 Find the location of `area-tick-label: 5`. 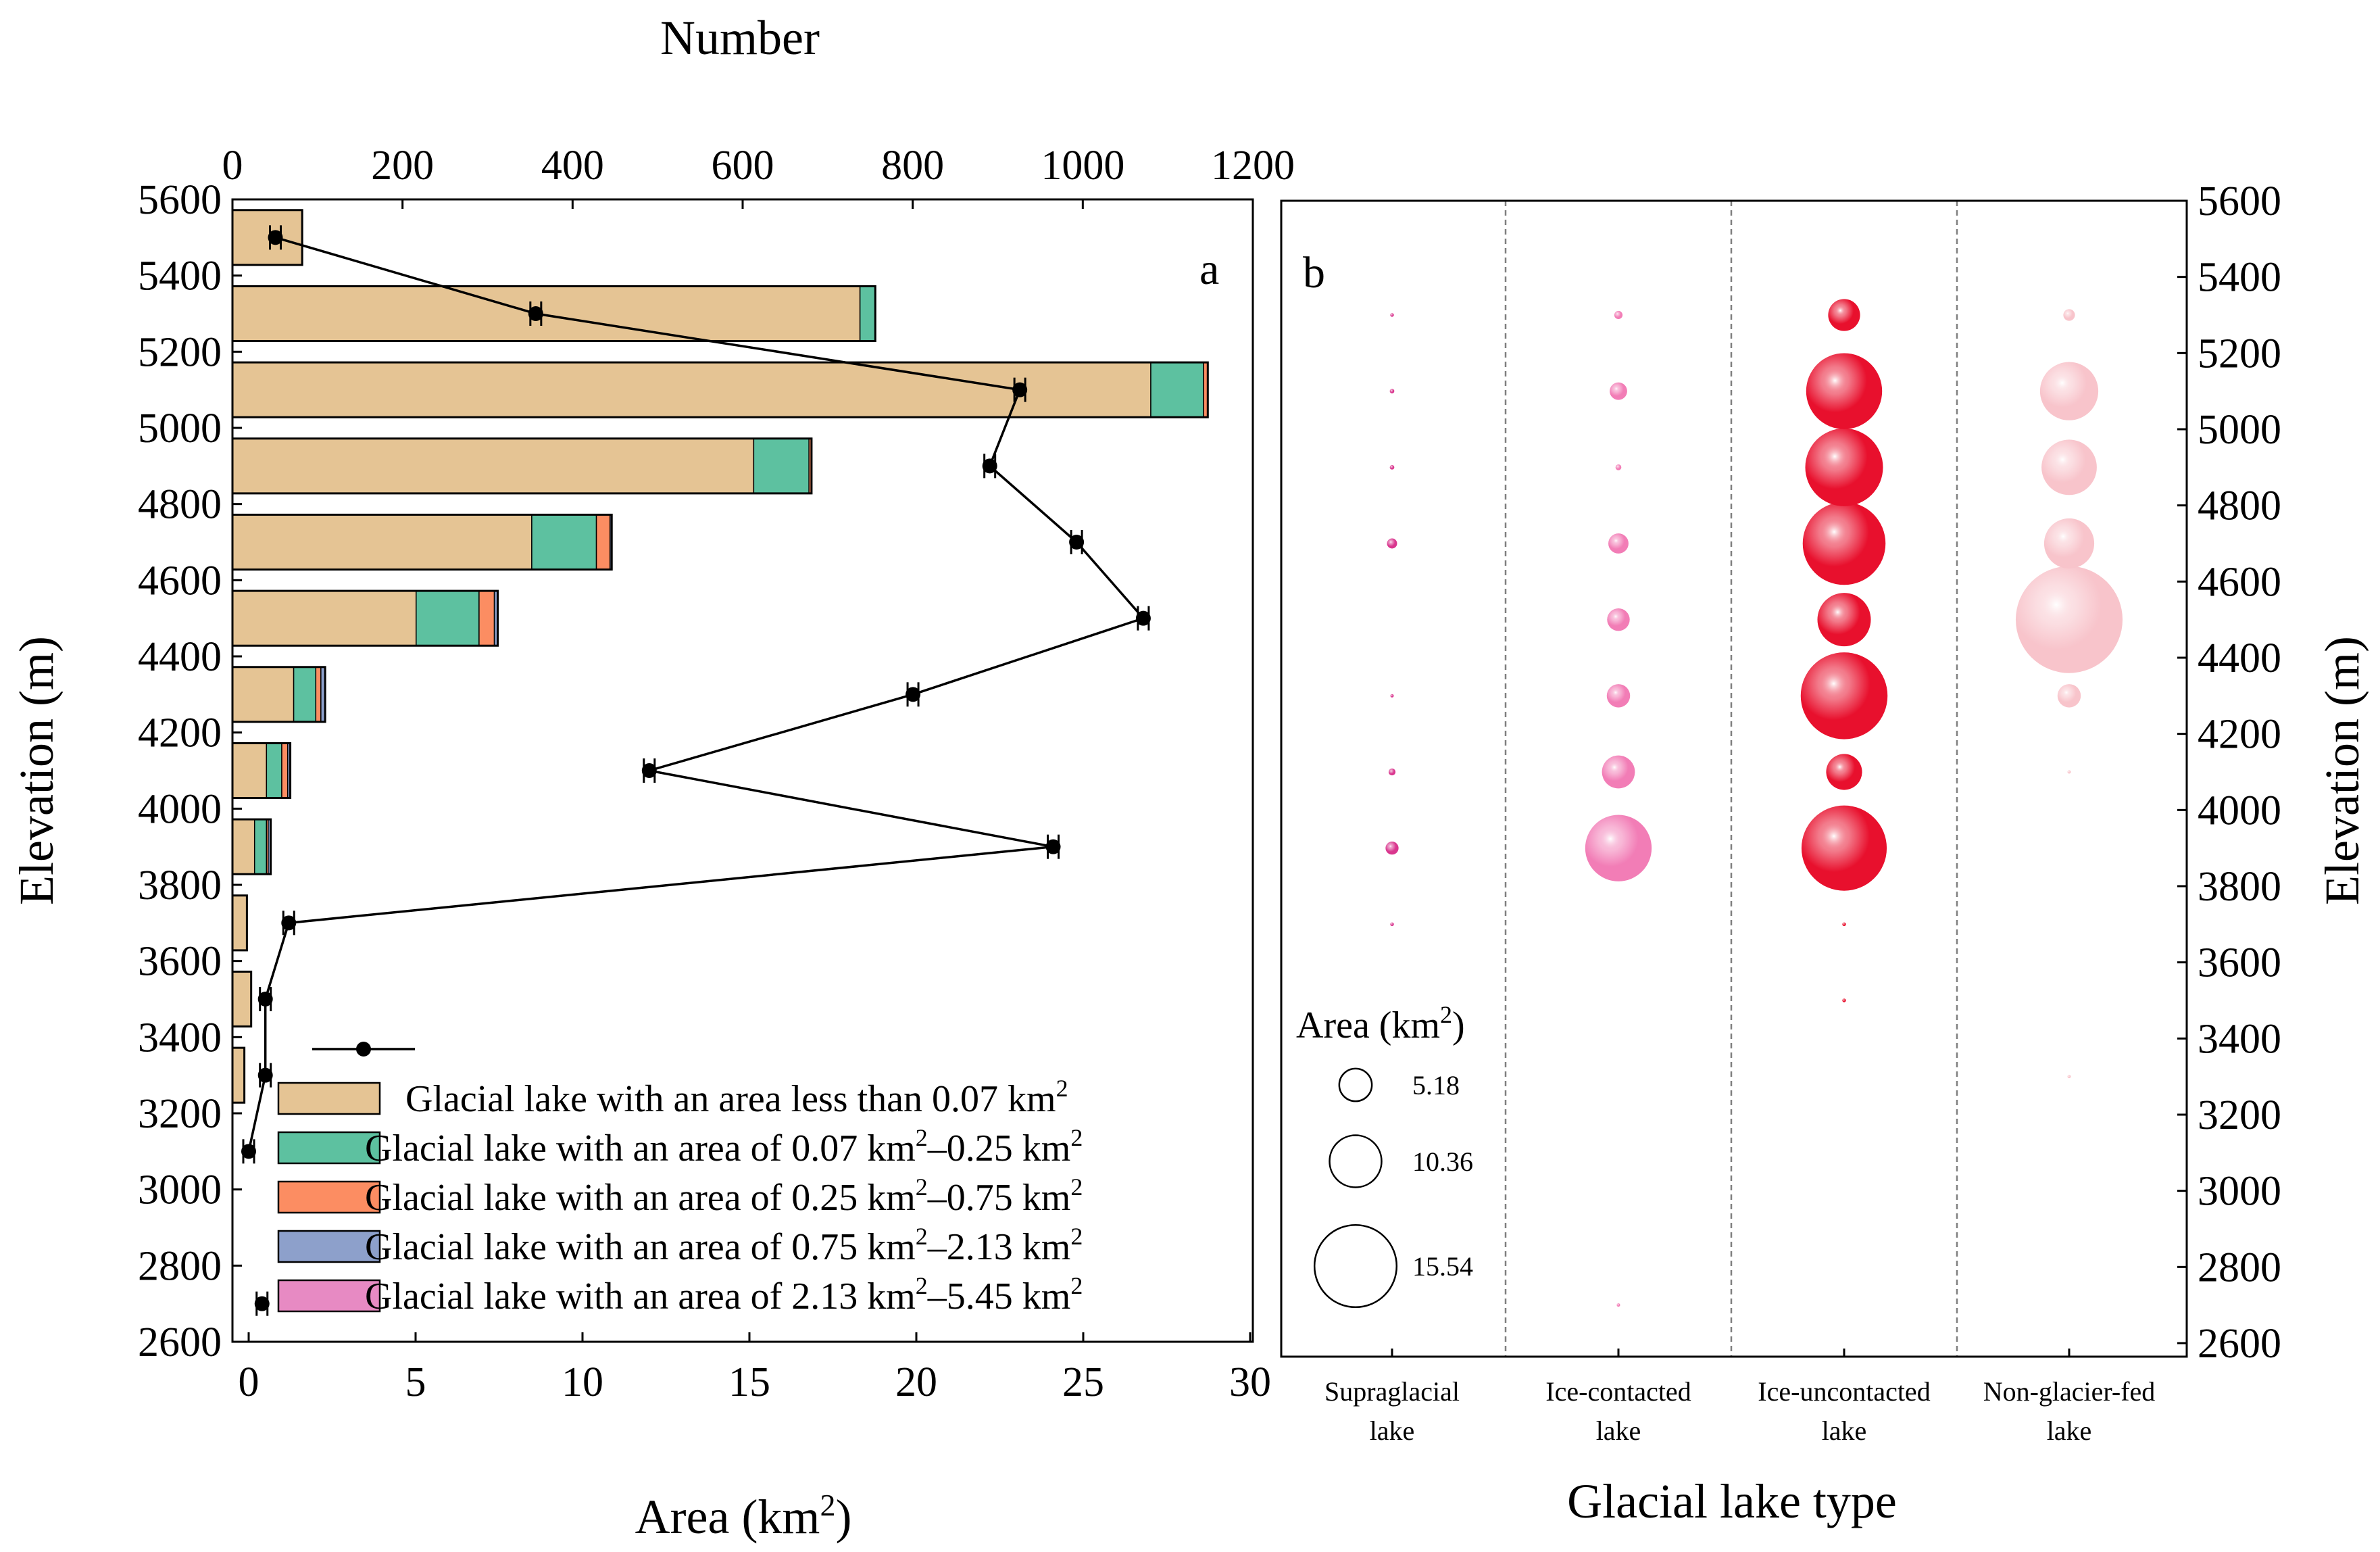

area-tick-label: 5 is located at coordinates (415, 1382).